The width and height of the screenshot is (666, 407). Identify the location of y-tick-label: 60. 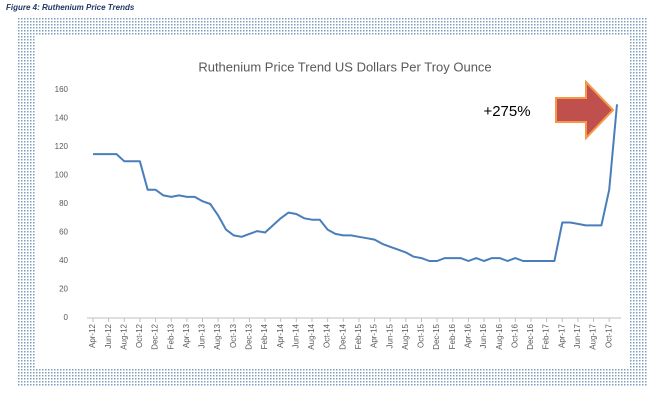
(63, 232).